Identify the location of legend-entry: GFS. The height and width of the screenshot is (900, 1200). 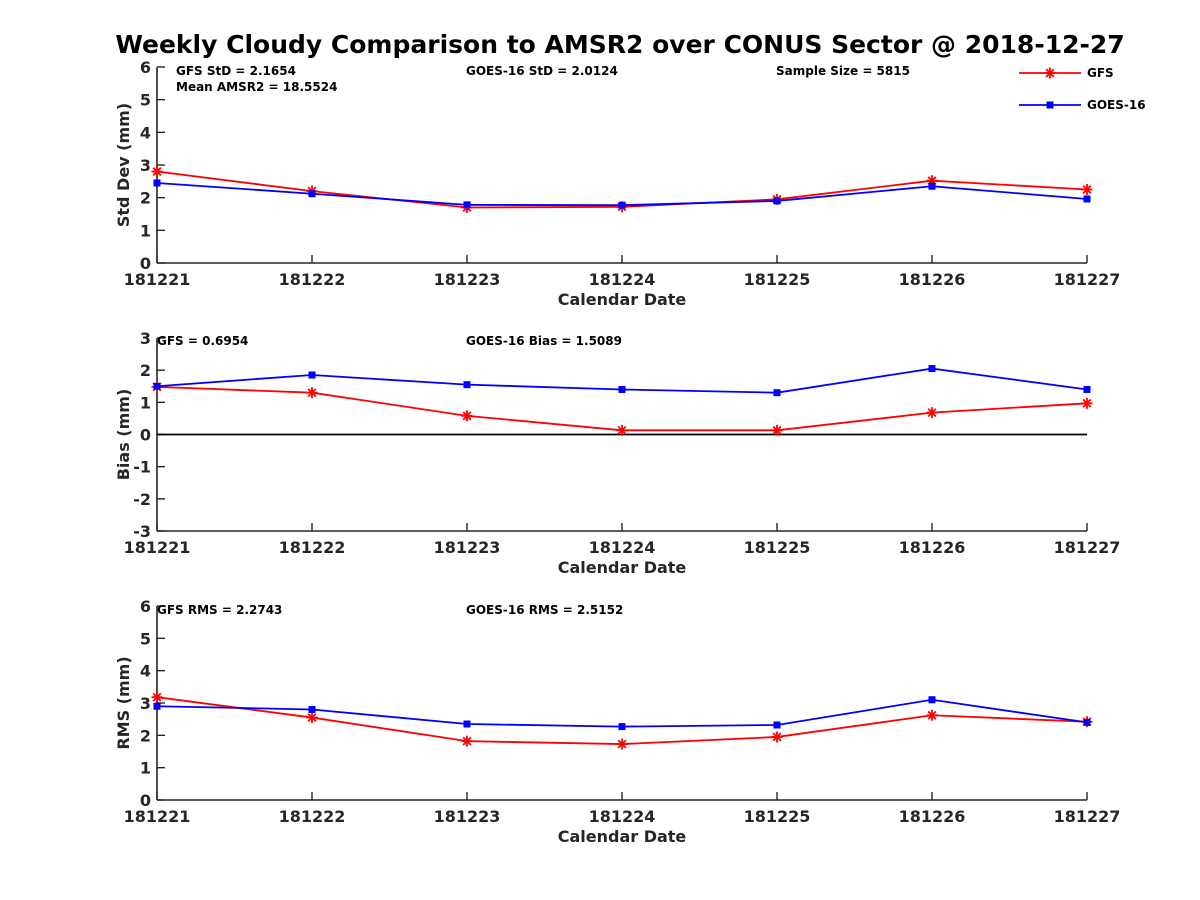
(1066, 73).